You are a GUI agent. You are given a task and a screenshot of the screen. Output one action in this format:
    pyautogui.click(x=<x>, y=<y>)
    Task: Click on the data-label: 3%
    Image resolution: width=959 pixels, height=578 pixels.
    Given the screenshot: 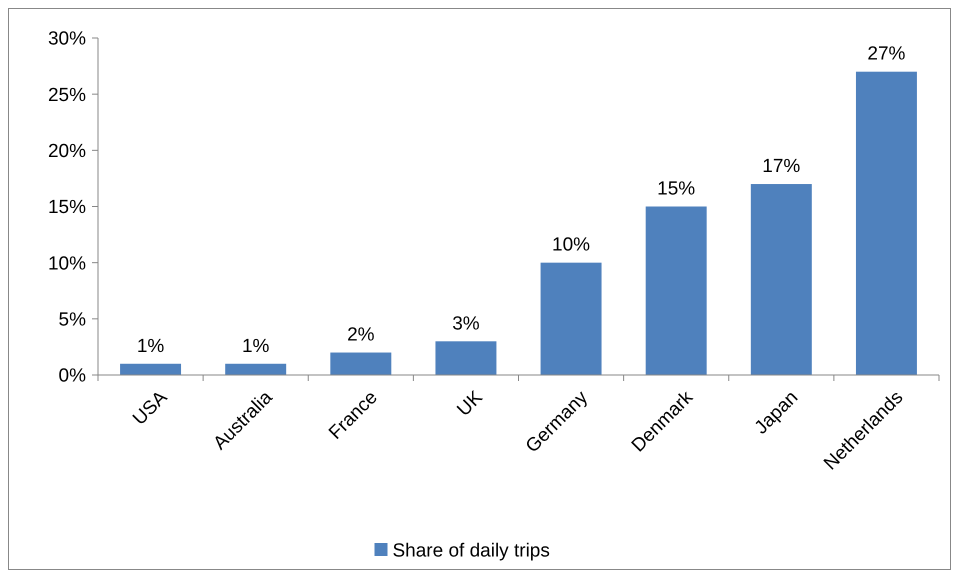 What is the action you would take?
    pyautogui.click(x=466, y=323)
    